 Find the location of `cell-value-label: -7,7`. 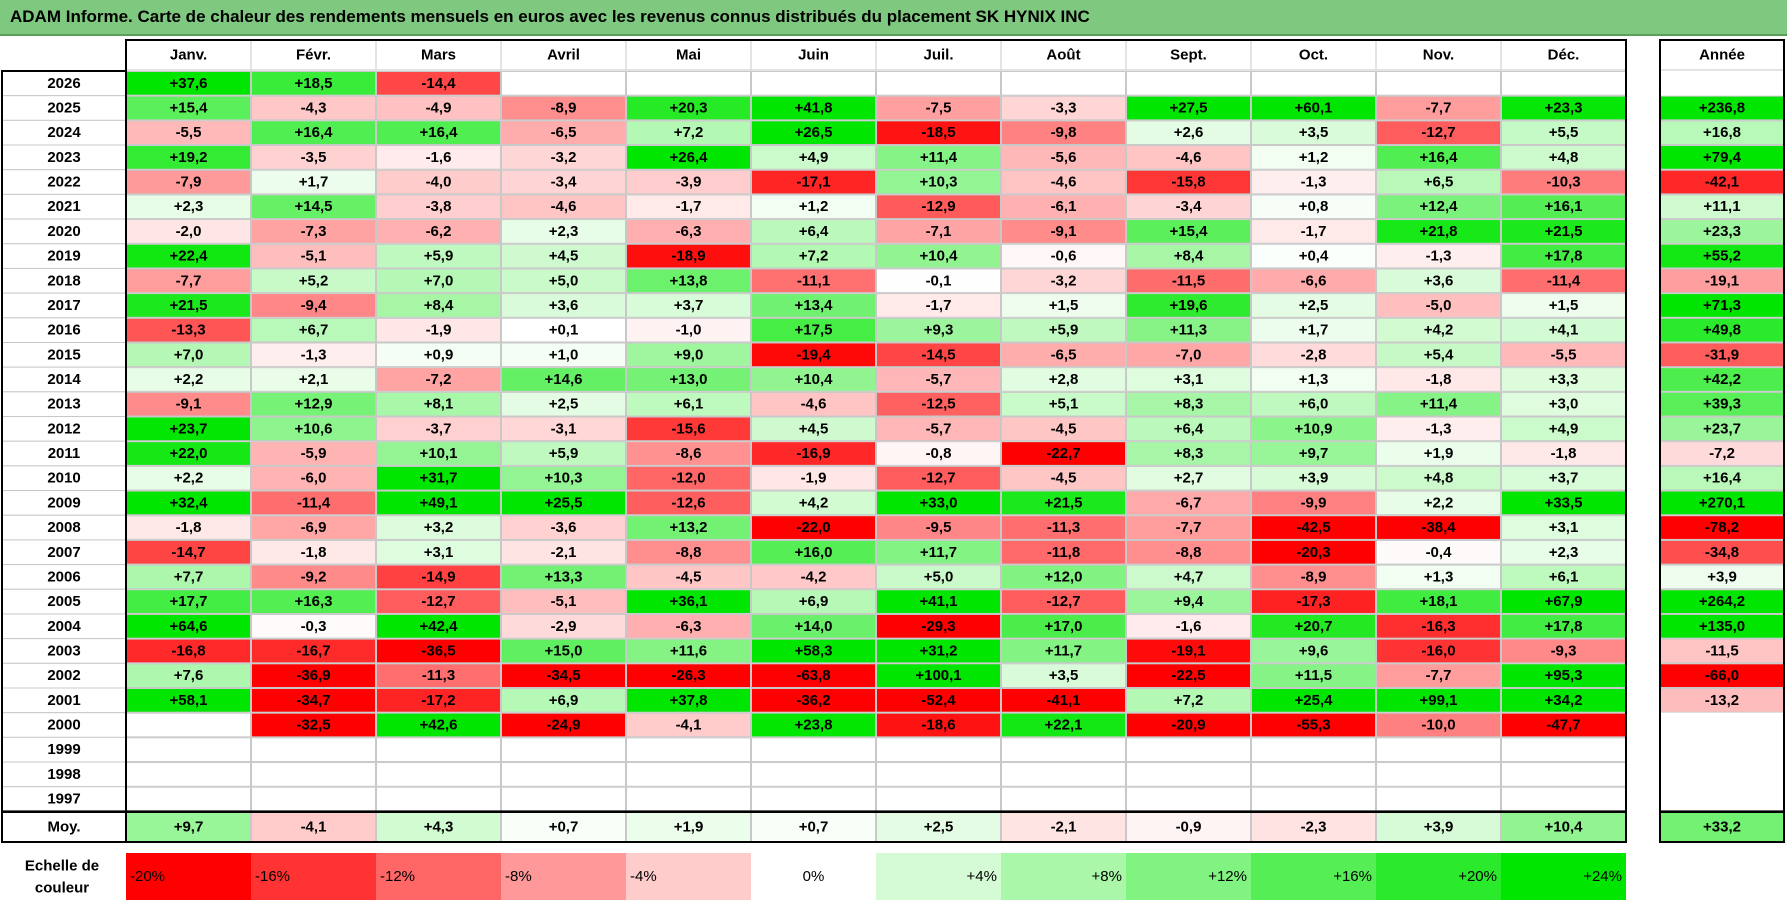

cell-value-label: -7,7 is located at coordinates (1189, 527).